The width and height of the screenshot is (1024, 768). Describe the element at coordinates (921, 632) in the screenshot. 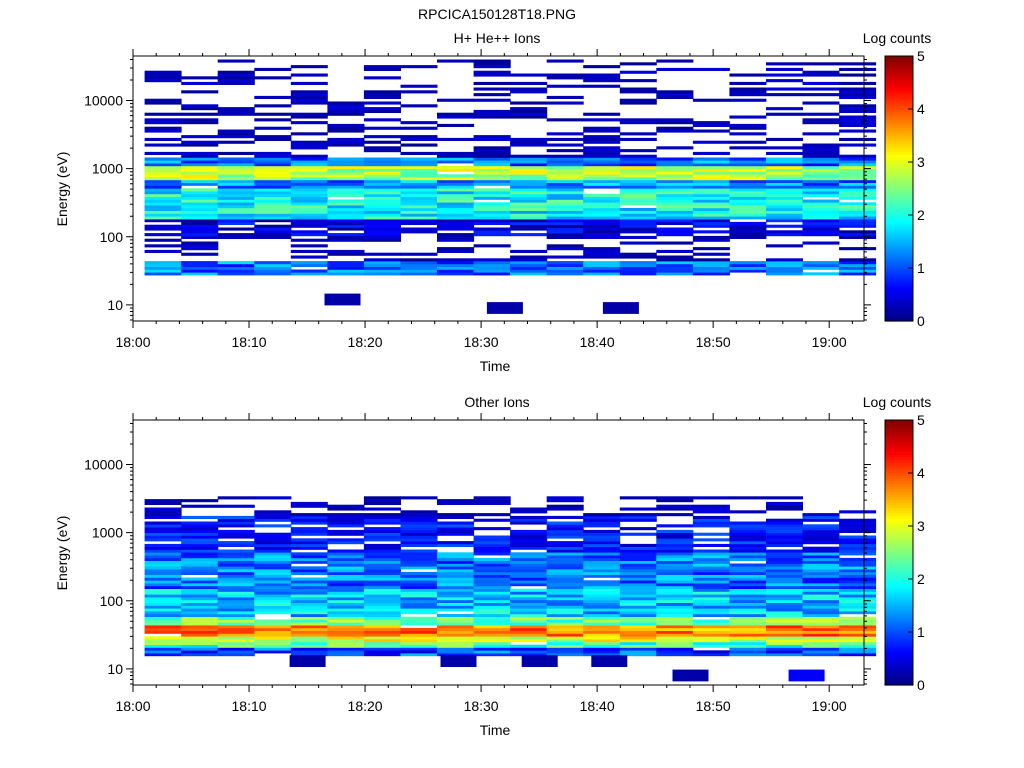

I see `colorbar-tick-label: 1` at that location.